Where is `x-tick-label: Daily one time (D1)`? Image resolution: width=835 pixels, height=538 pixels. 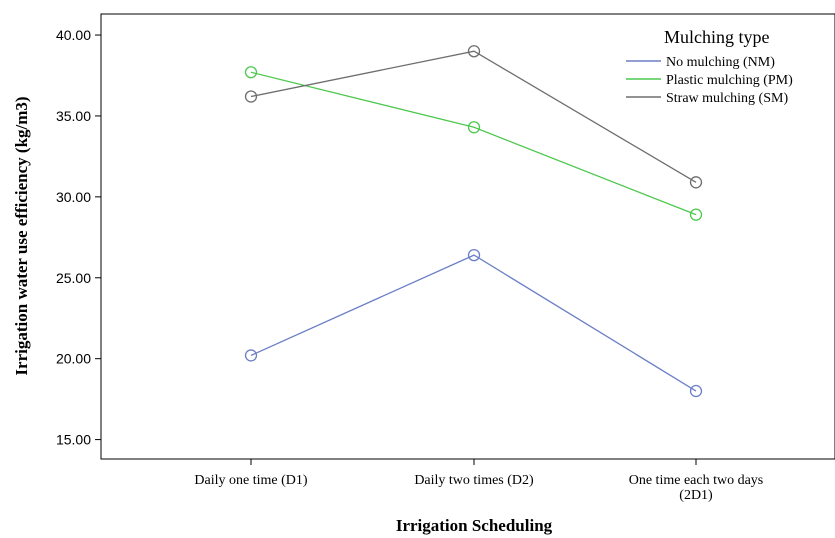 x-tick-label: Daily one time (D1) is located at coordinates (250, 480).